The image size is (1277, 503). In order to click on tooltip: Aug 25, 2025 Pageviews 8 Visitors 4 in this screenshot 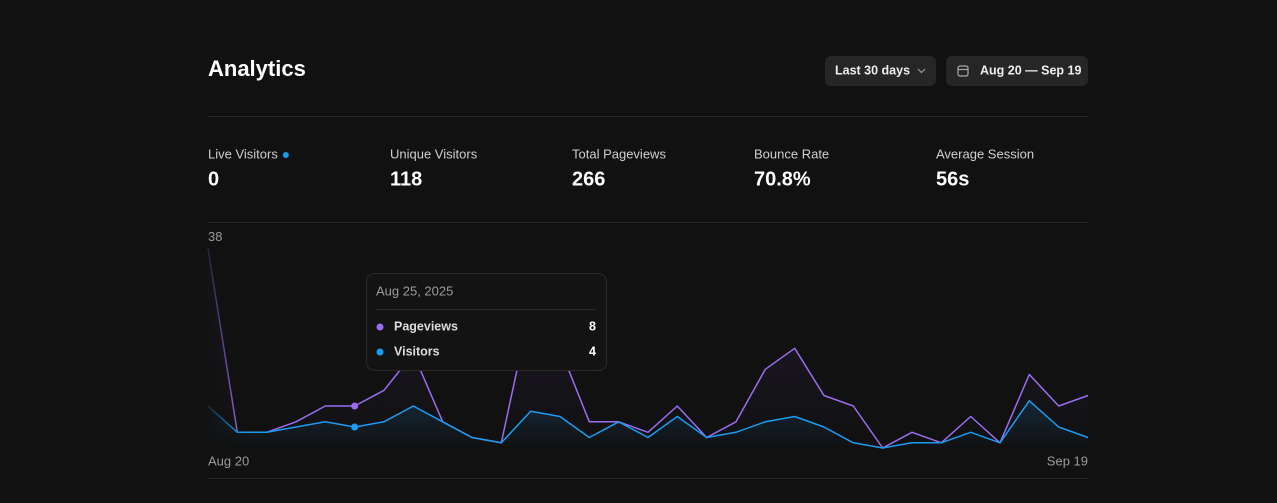, I will do `click(479, 352)`.